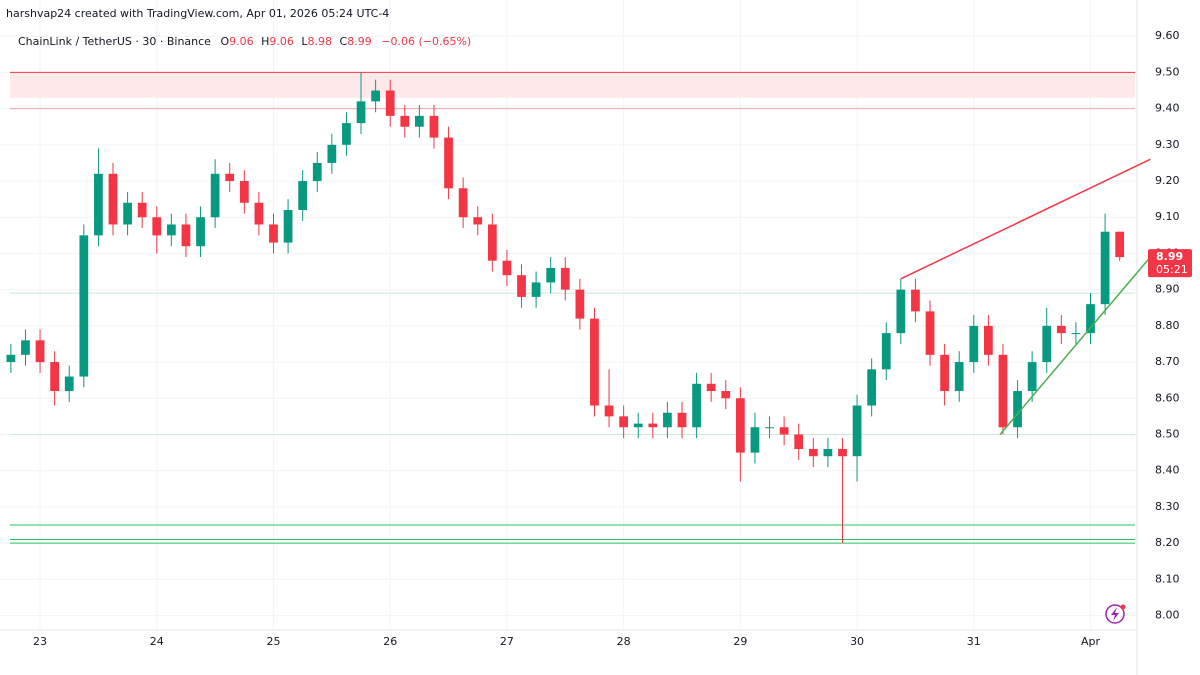  What do you see at coordinates (1167, 71) in the screenshot?
I see `y-tick-label: 9.50` at bounding box center [1167, 71].